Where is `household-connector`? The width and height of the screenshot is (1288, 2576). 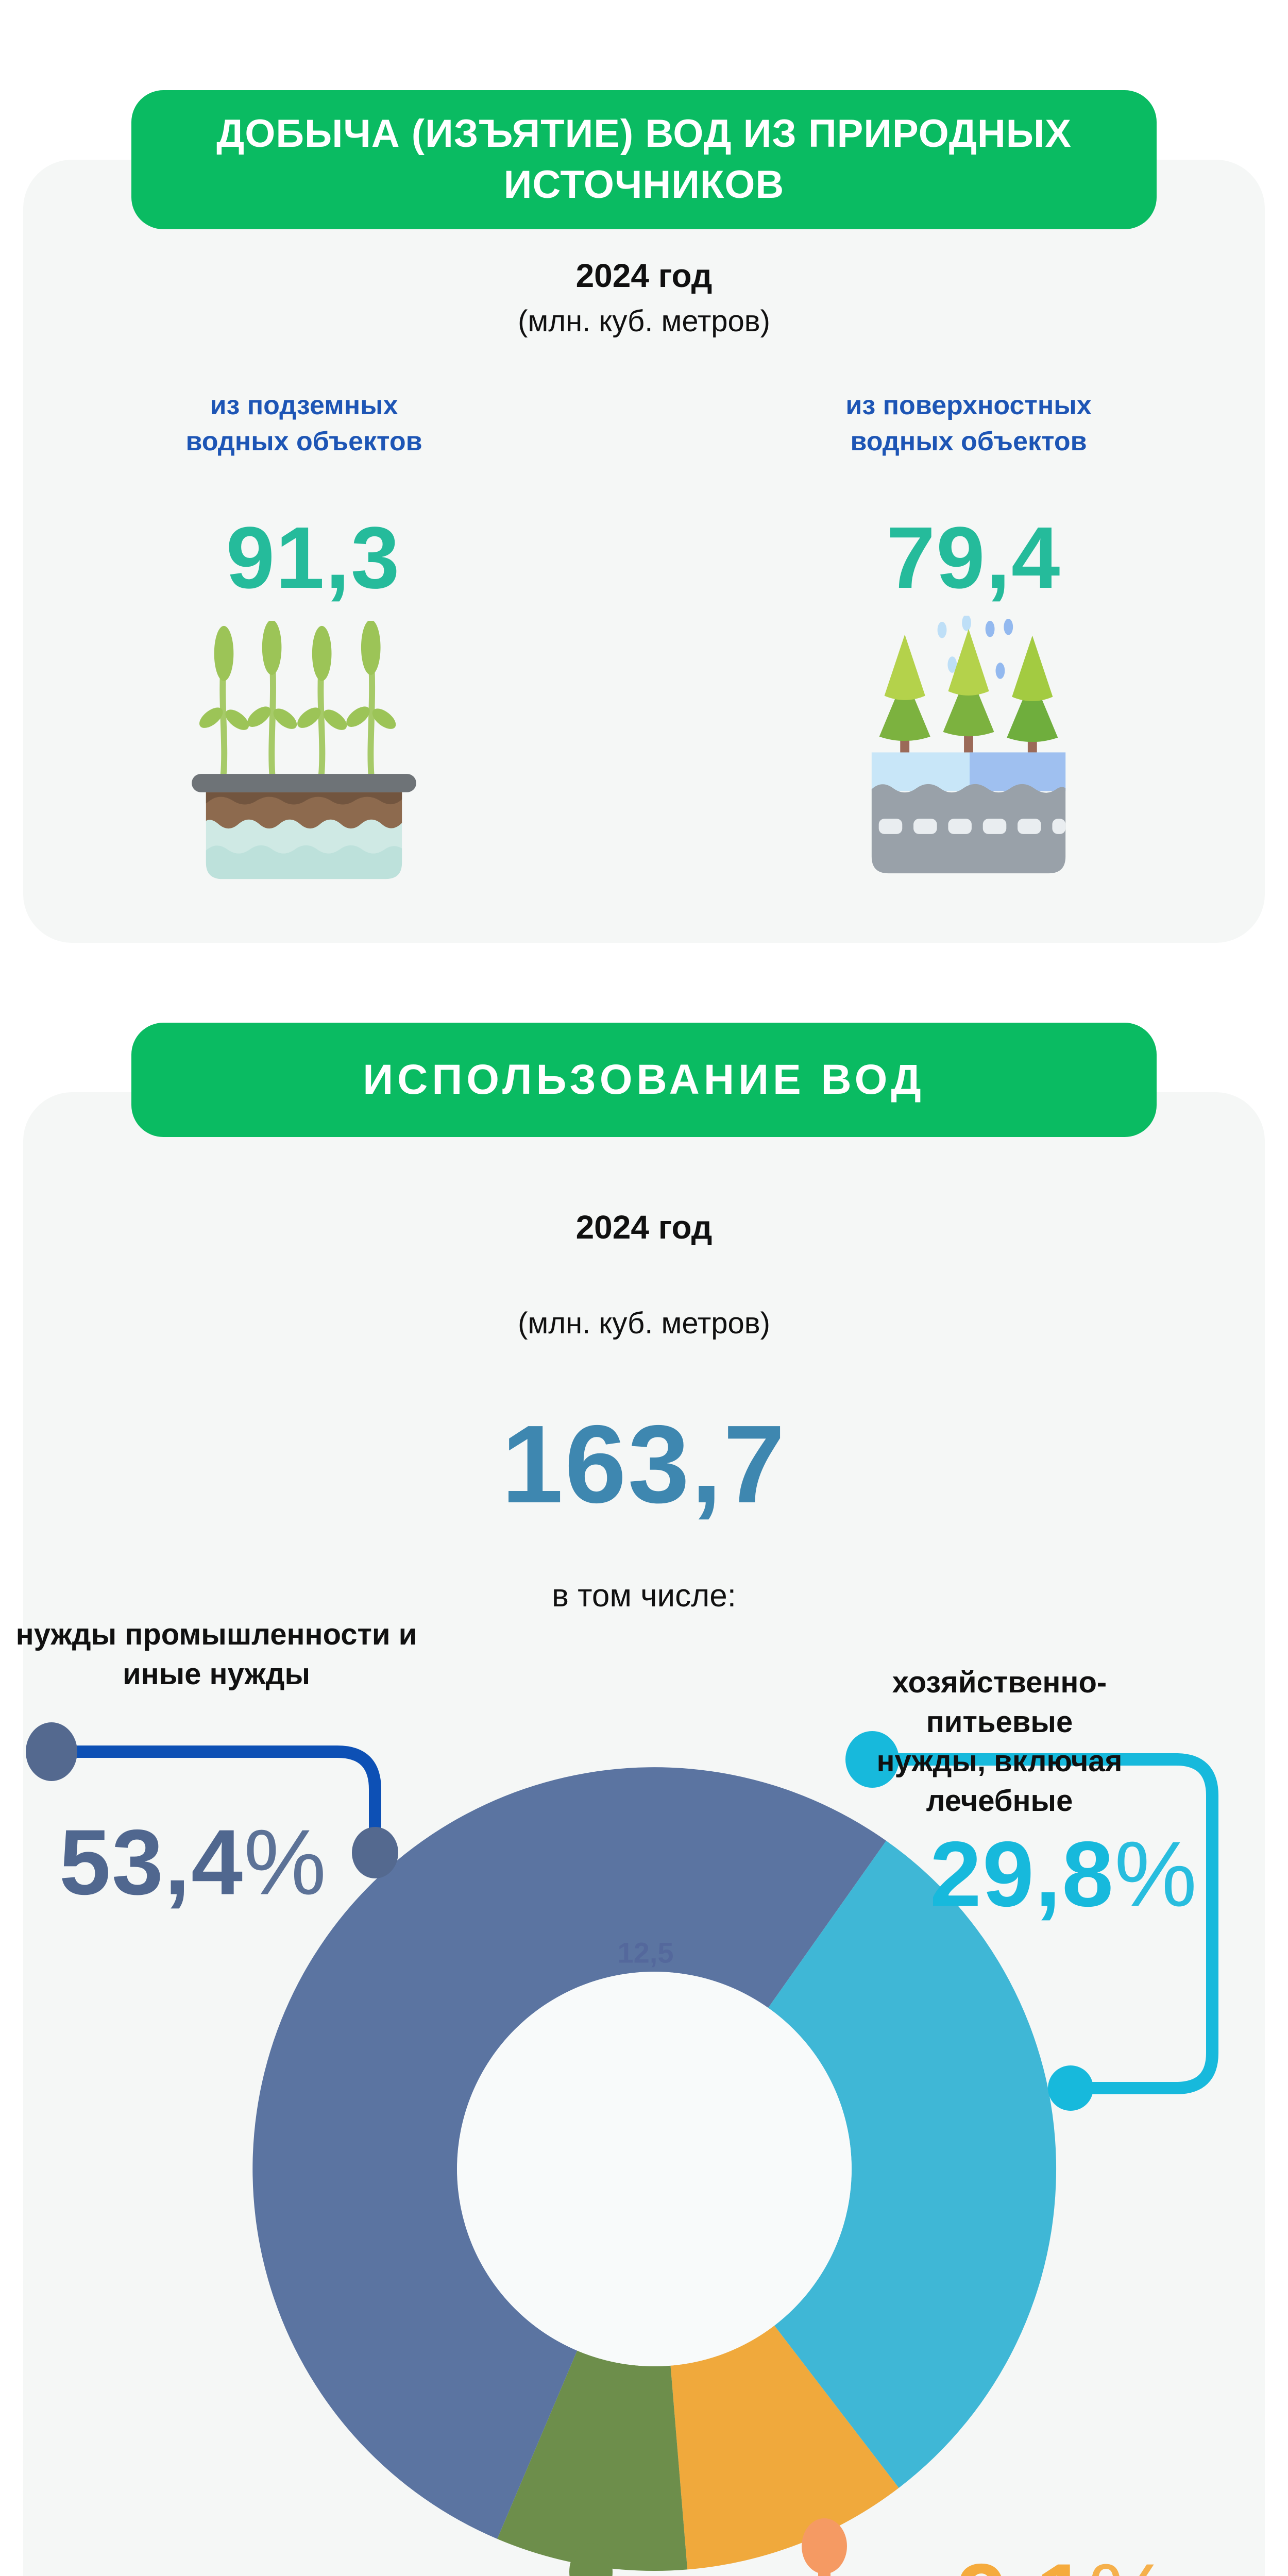
household-connector is located at coordinates (1031, 1921).